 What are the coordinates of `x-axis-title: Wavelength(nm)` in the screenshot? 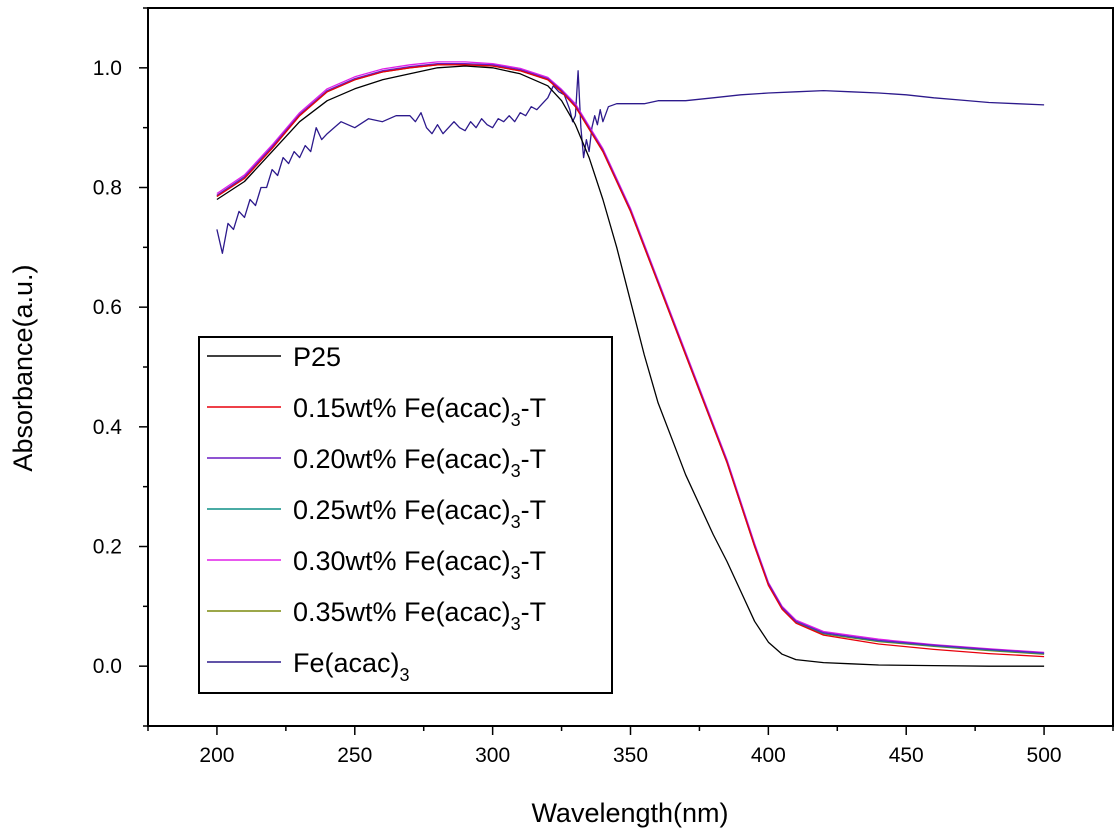 It's located at (629, 813).